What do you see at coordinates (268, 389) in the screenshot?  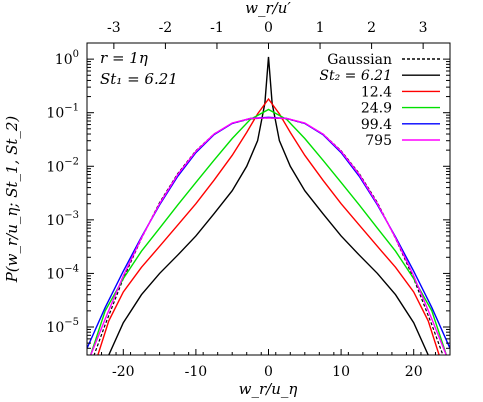 I see `x-axis-title: w_r/u_η` at bounding box center [268, 389].